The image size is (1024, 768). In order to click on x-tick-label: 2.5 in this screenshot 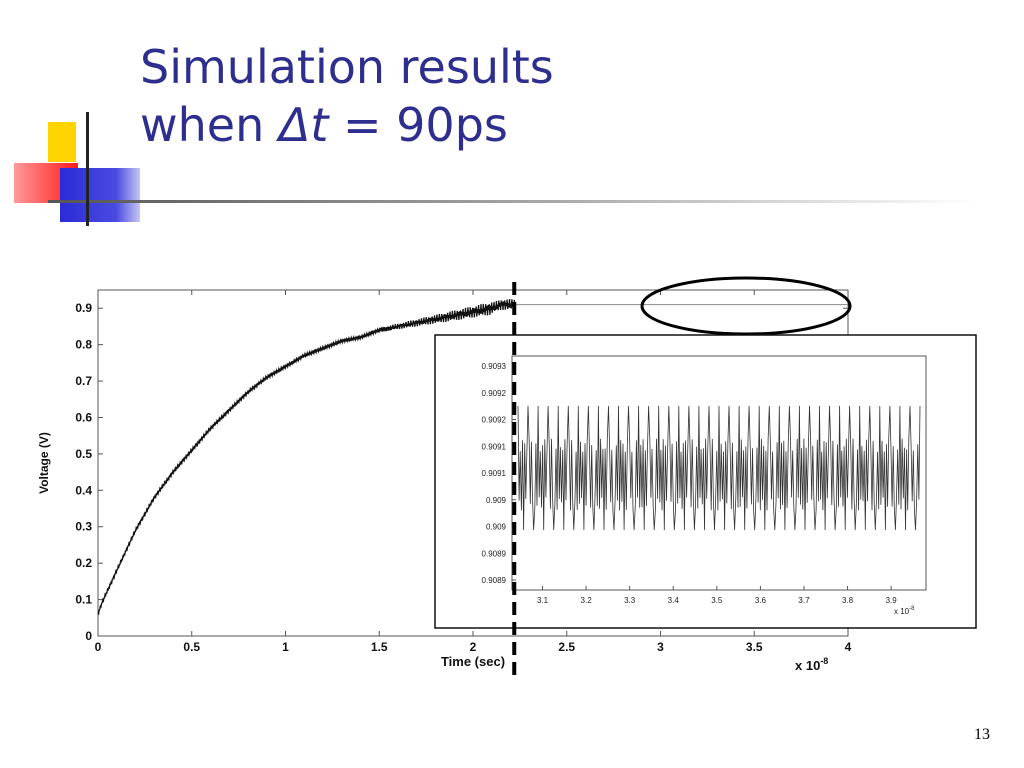, I will do `click(566, 647)`.